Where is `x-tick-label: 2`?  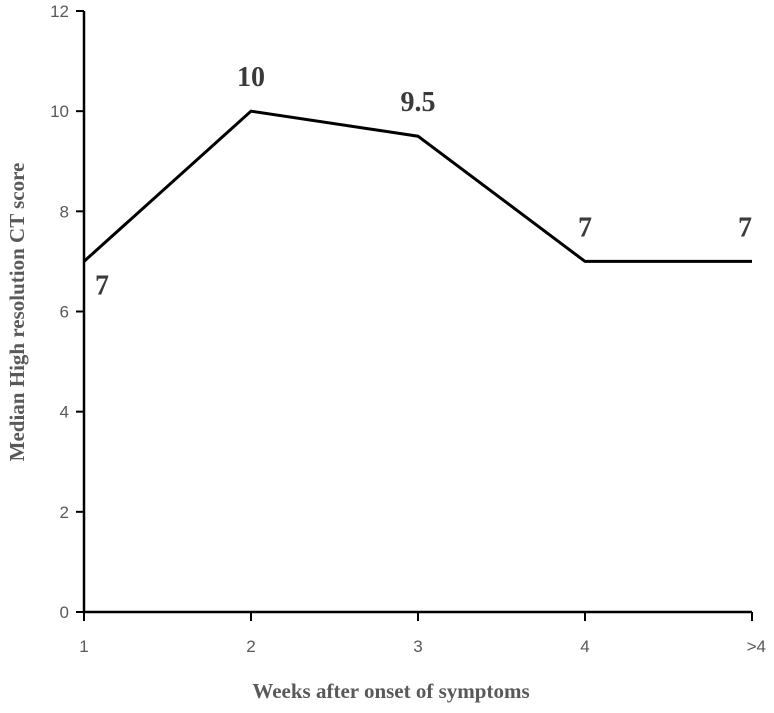
x-tick-label: 2 is located at coordinates (250, 646).